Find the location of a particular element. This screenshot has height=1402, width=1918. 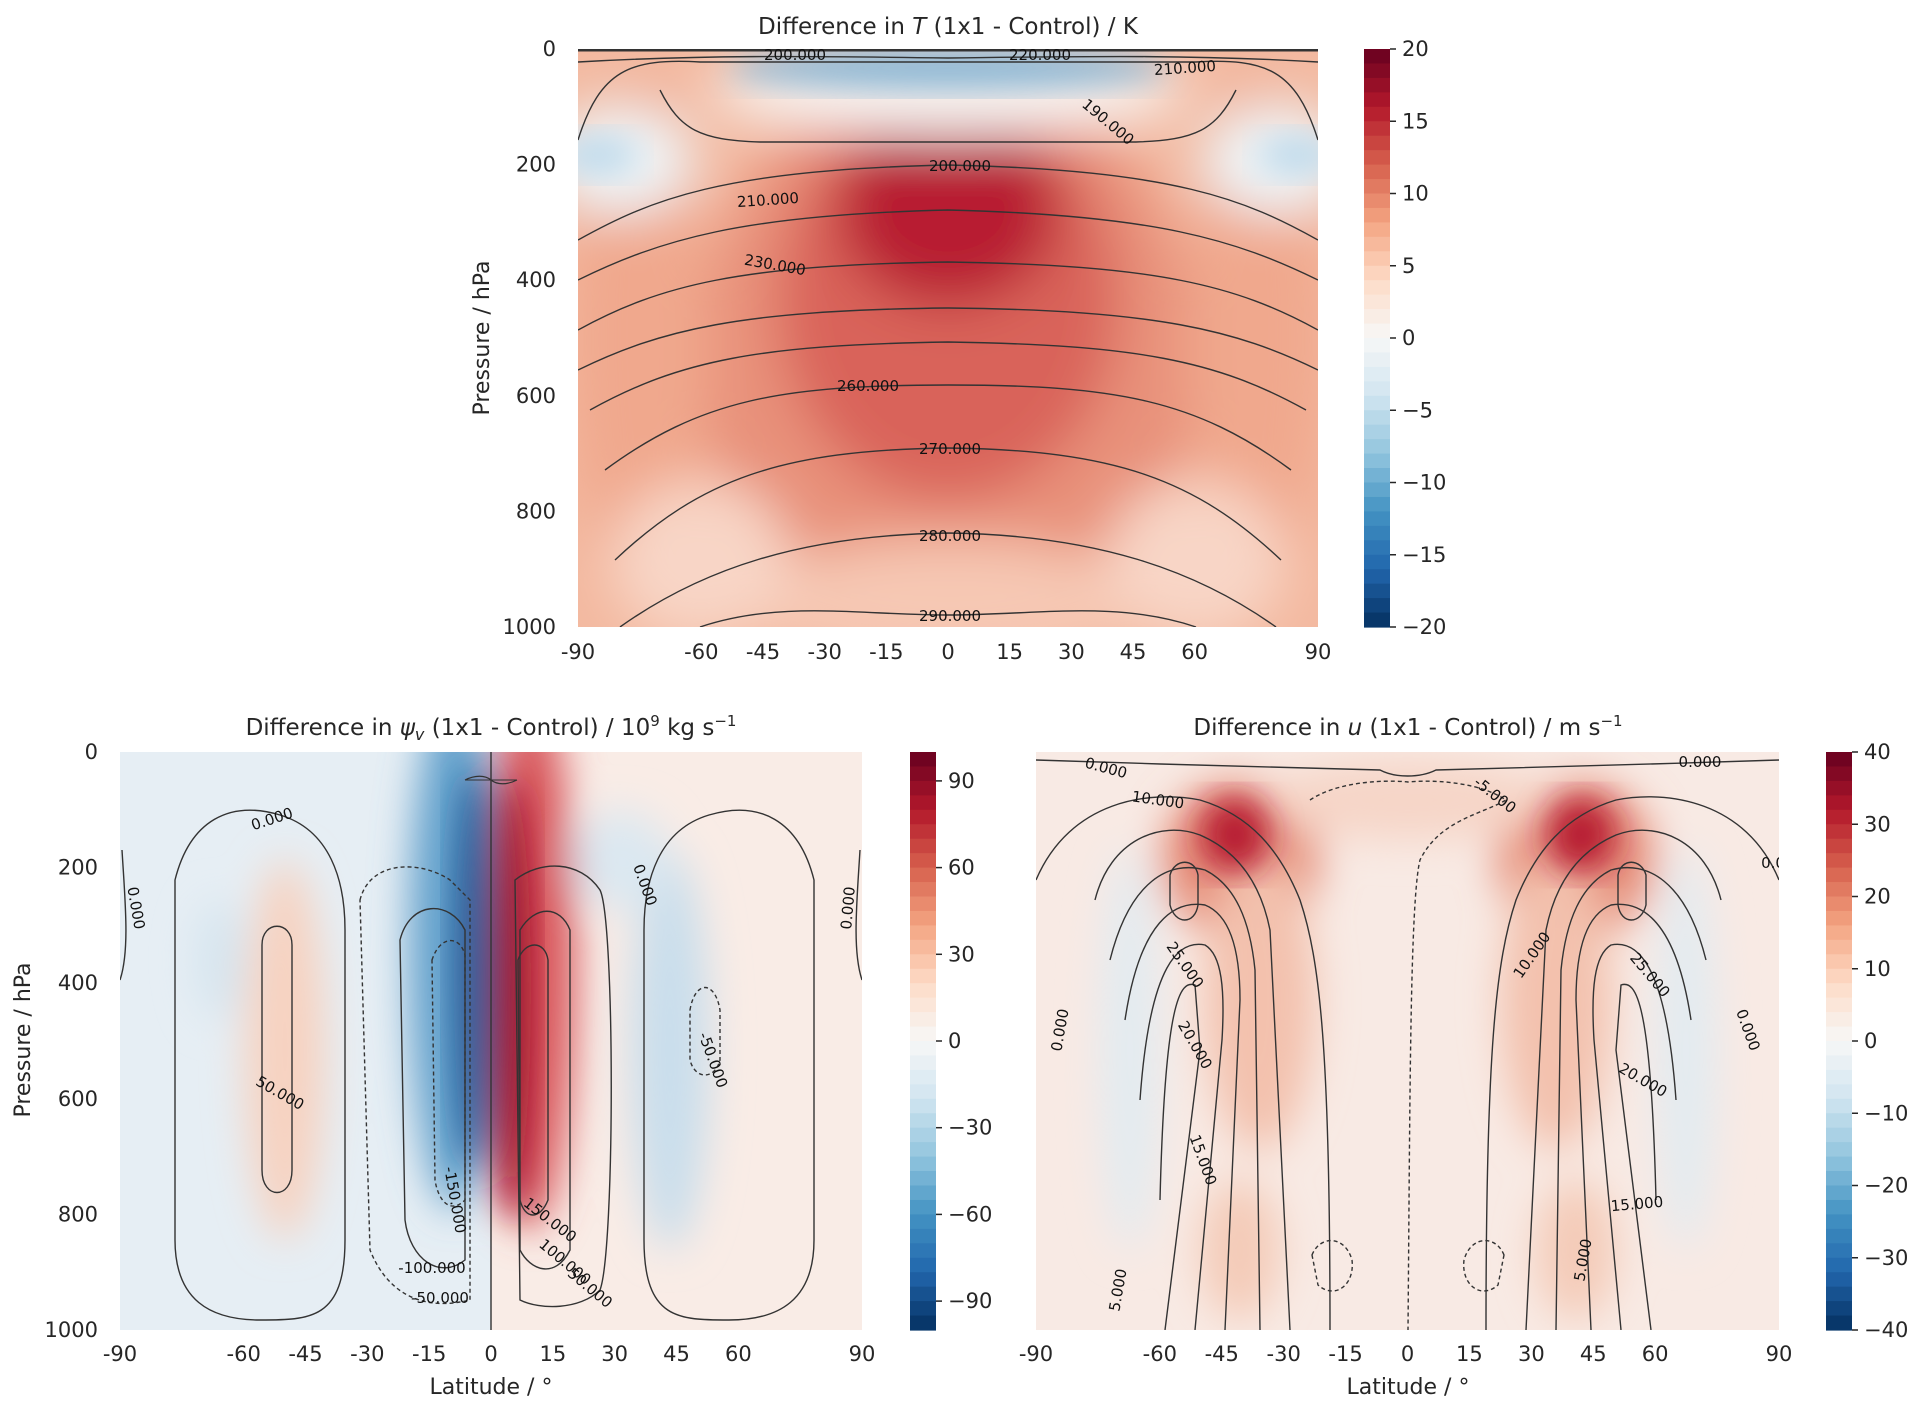

svg-text: 200.000 is located at coordinates (795, 55).